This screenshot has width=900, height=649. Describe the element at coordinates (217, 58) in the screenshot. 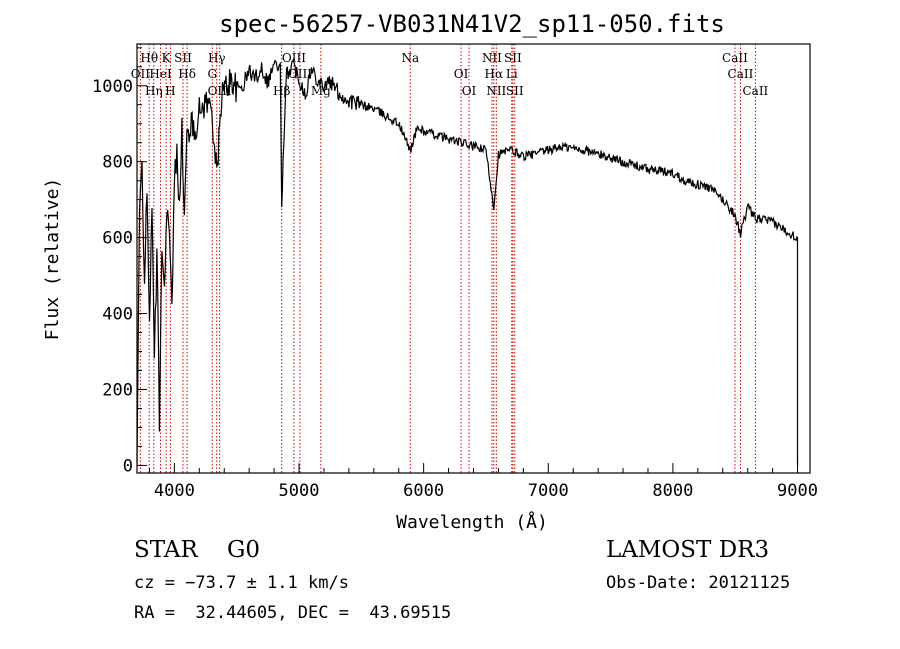

I see `line-label-9: Hγ` at that location.